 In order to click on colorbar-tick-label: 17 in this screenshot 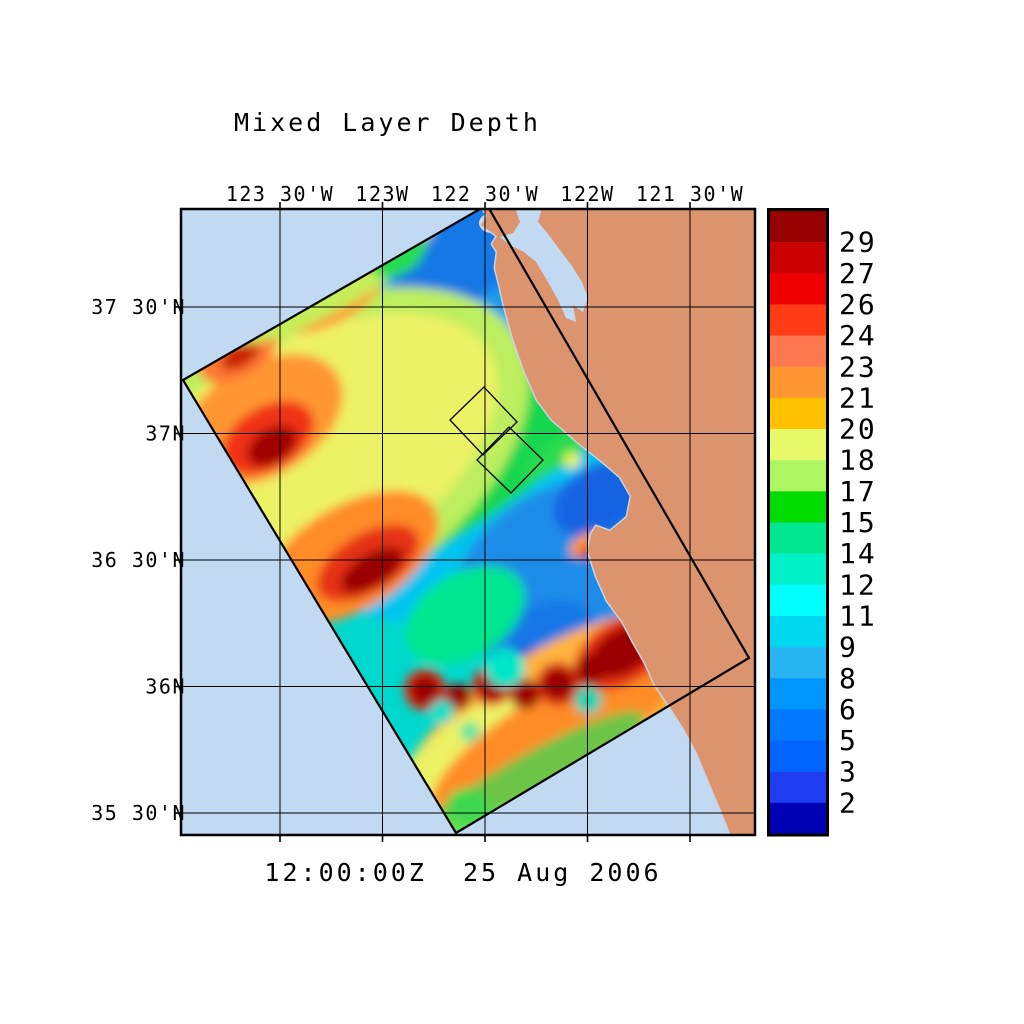, I will do `click(858, 491)`.